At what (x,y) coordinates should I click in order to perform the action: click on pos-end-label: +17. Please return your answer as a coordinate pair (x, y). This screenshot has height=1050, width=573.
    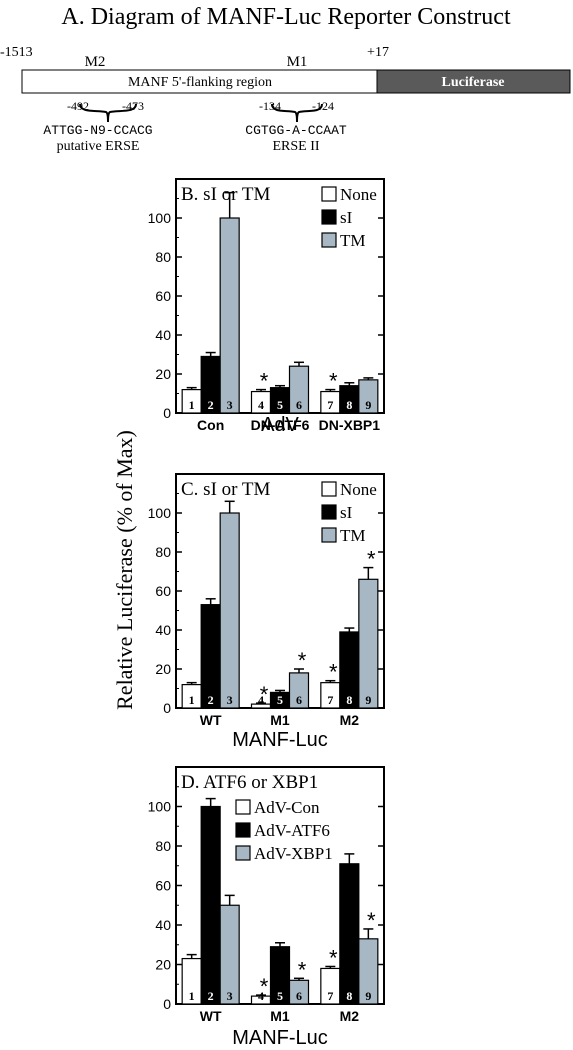
    Looking at the image, I should click on (378, 52).